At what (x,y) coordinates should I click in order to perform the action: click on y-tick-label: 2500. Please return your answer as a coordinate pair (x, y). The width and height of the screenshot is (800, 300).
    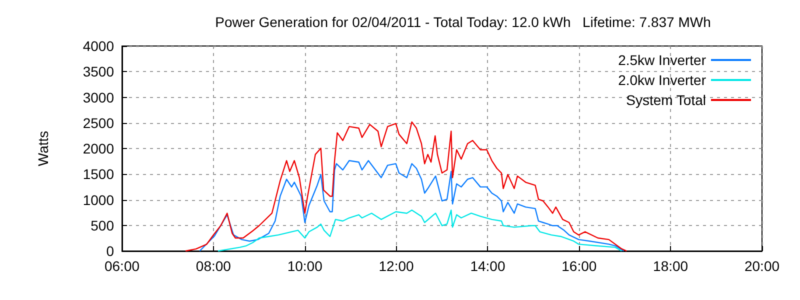
    Looking at the image, I should click on (98, 122).